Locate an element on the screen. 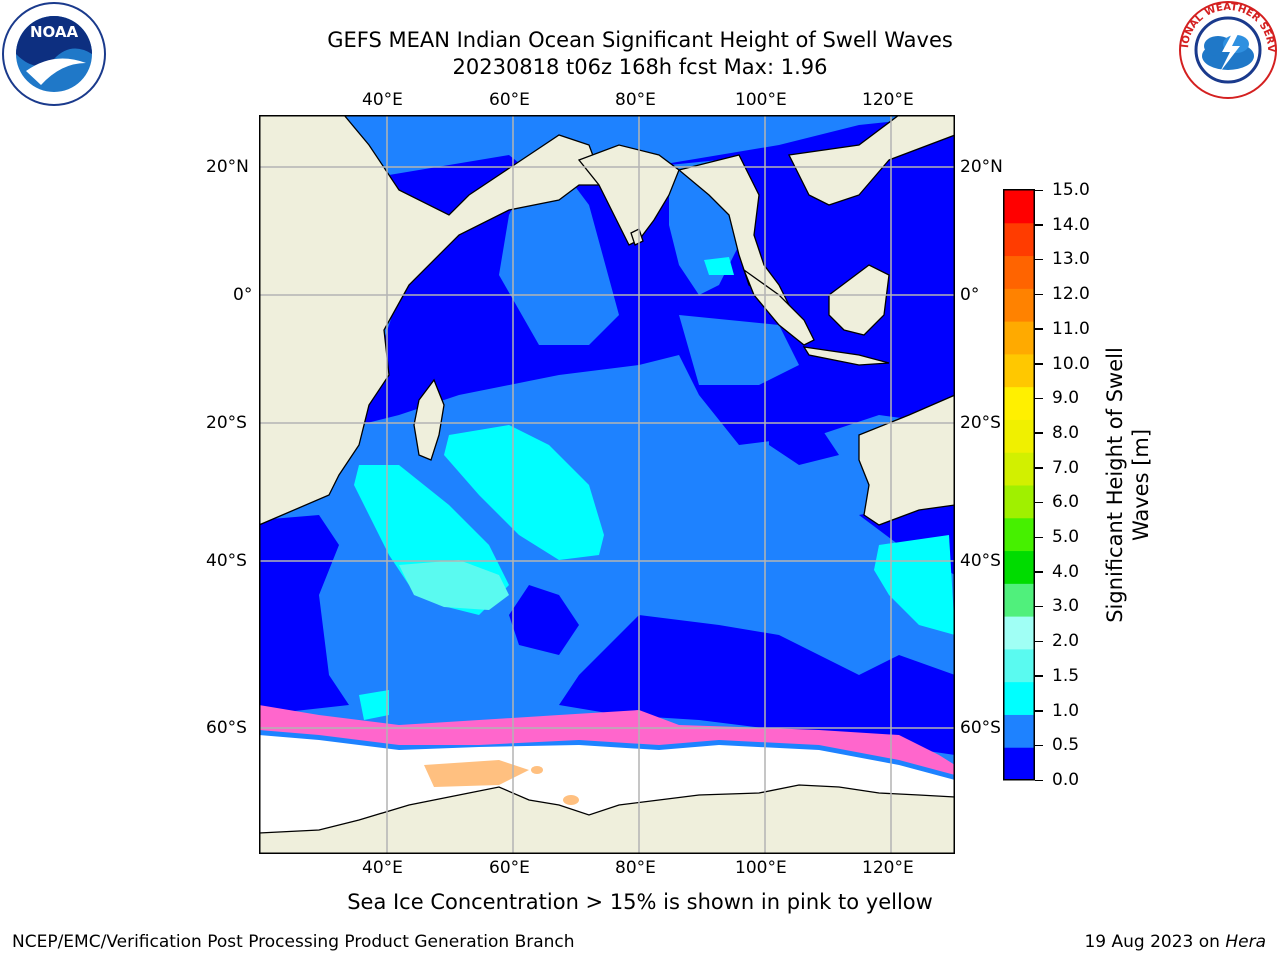  colorbar-tick-label: 10.0 is located at coordinates (1071, 363).